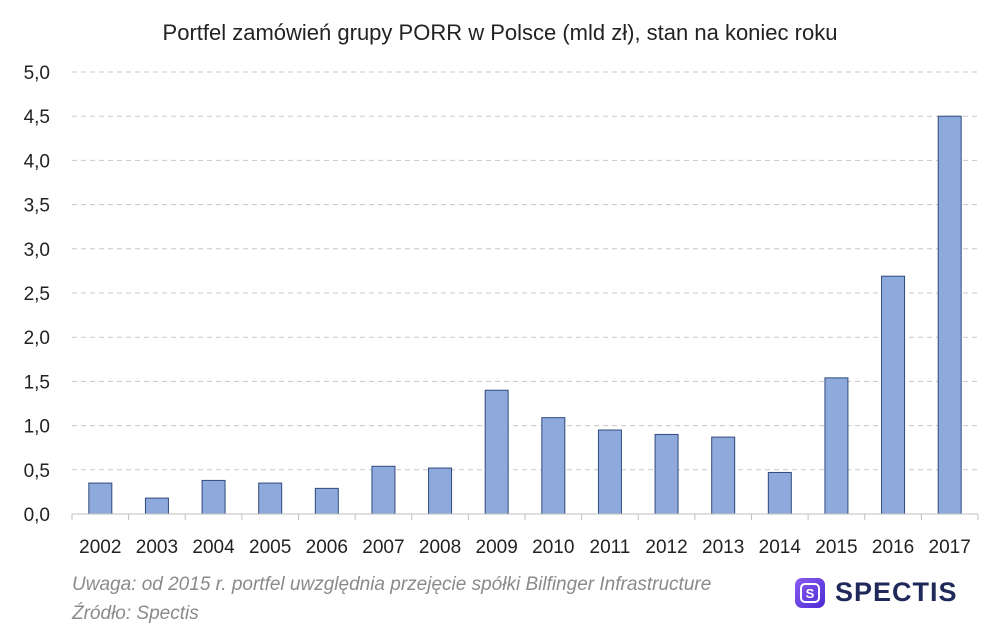 Image resolution: width=1000 pixels, height=642 pixels. I want to click on bar-2008, so click(440, 491).